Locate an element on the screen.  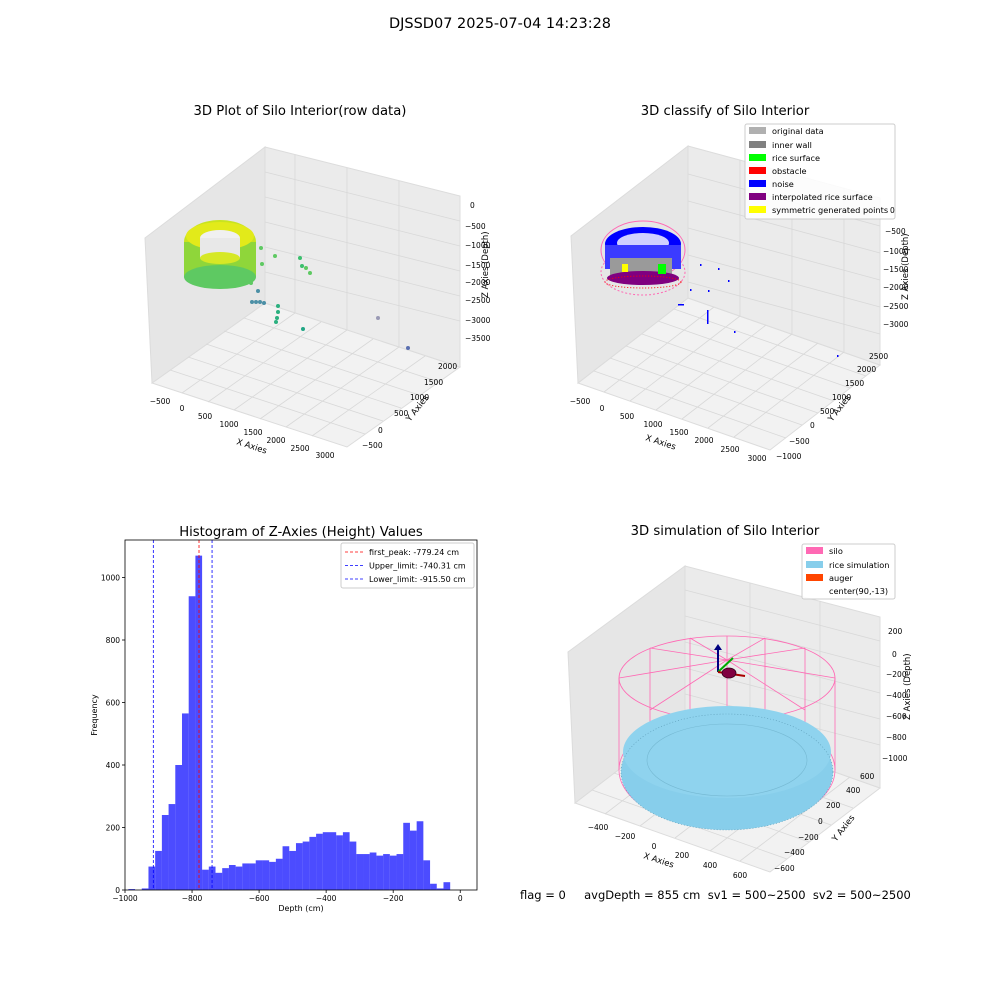
raw-y-tick: 1000 is located at coordinates (419, 397).